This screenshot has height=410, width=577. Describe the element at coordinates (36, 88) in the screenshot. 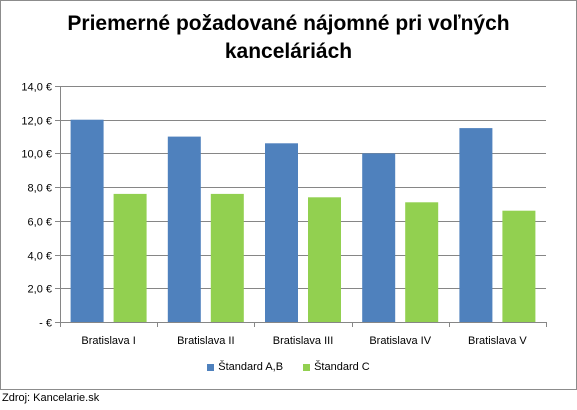

I see `y-tick-label: 14,0 €` at that location.